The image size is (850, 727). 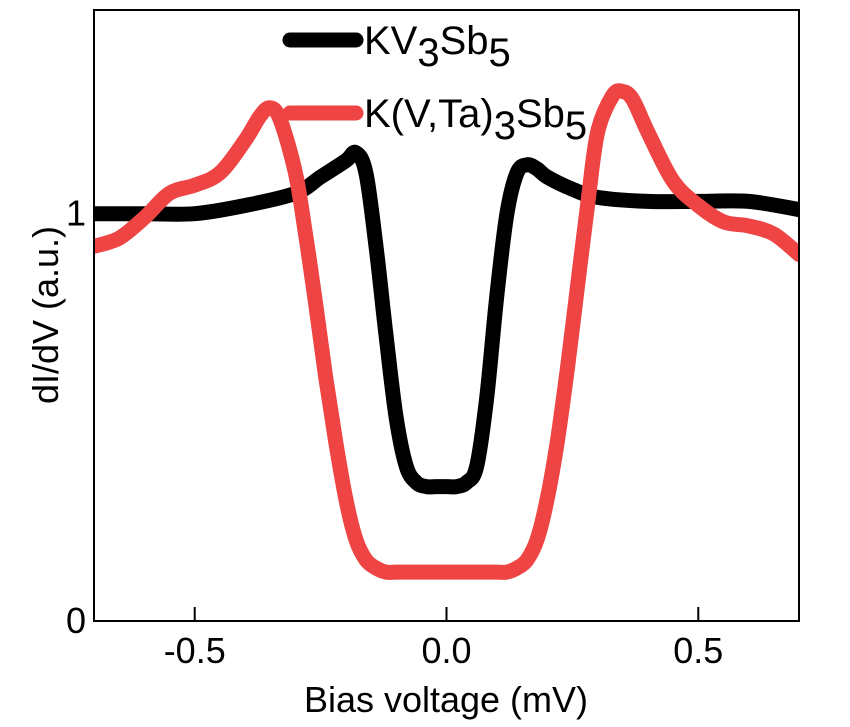 What do you see at coordinates (446, 699) in the screenshot?
I see `x-axis-label: Bias voltage (mV)` at bounding box center [446, 699].